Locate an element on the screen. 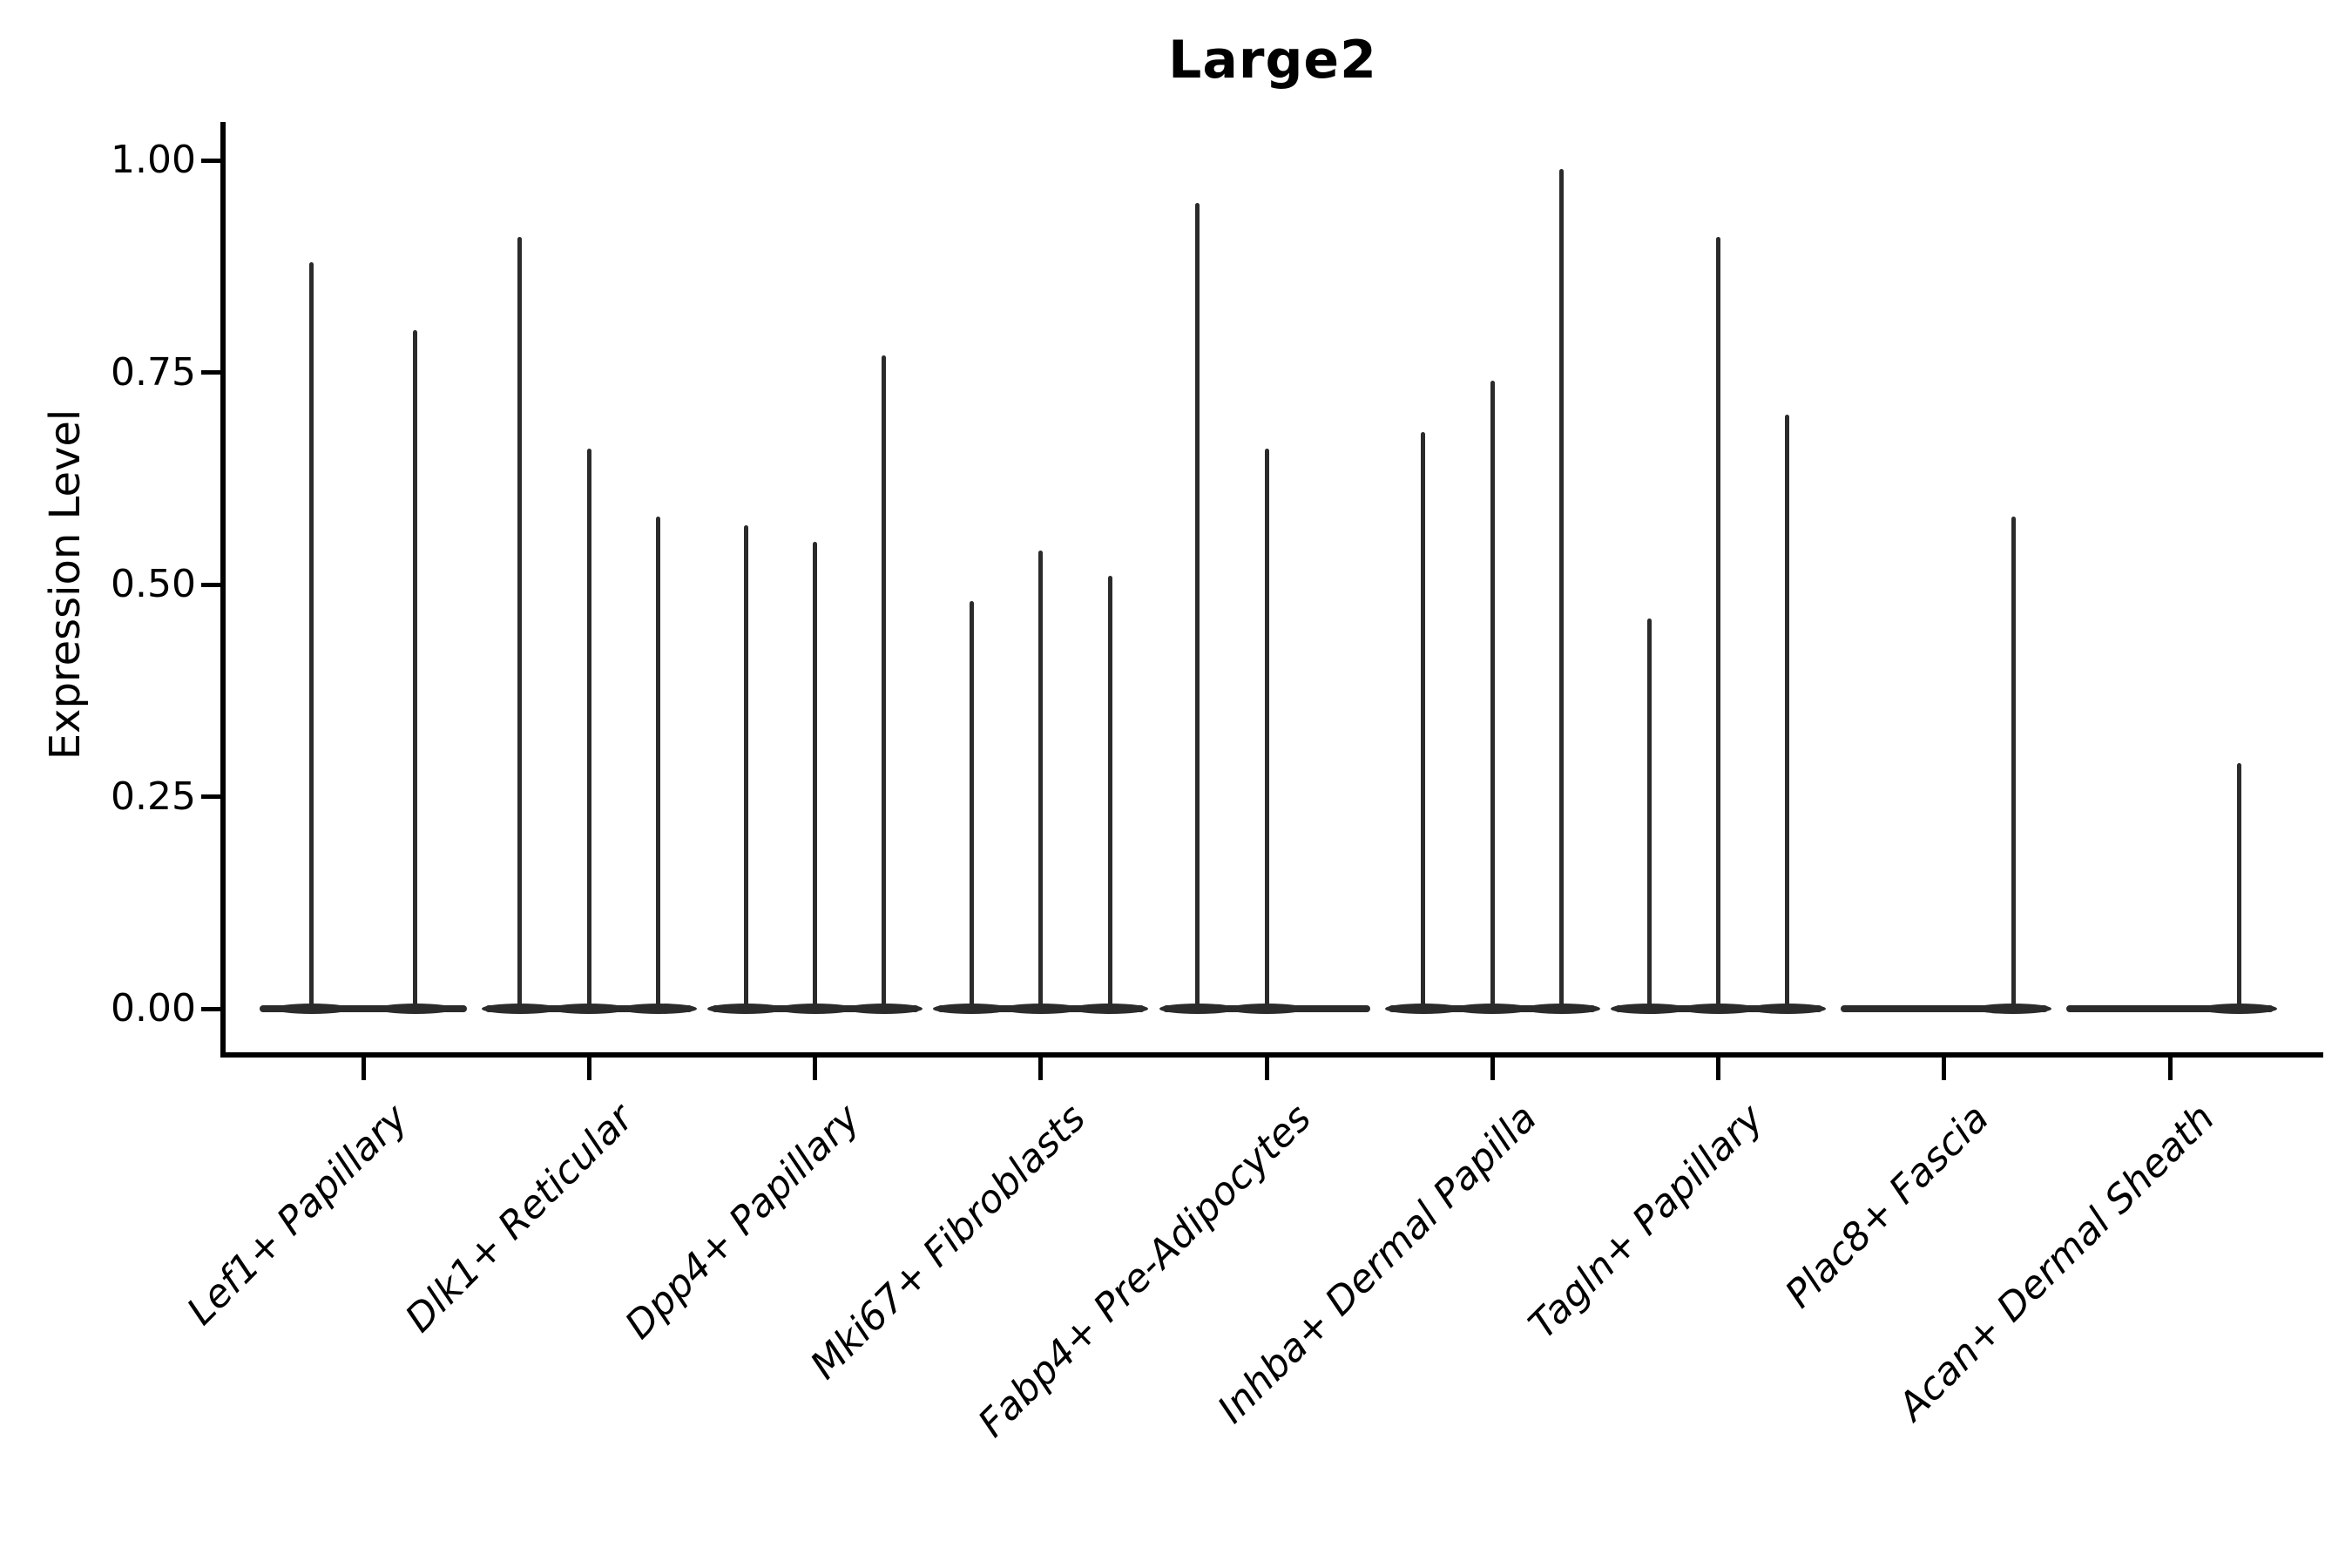 This screenshot has height=1568, width=2352. y-tick-label: 0.50 is located at coordinates (153, 584).